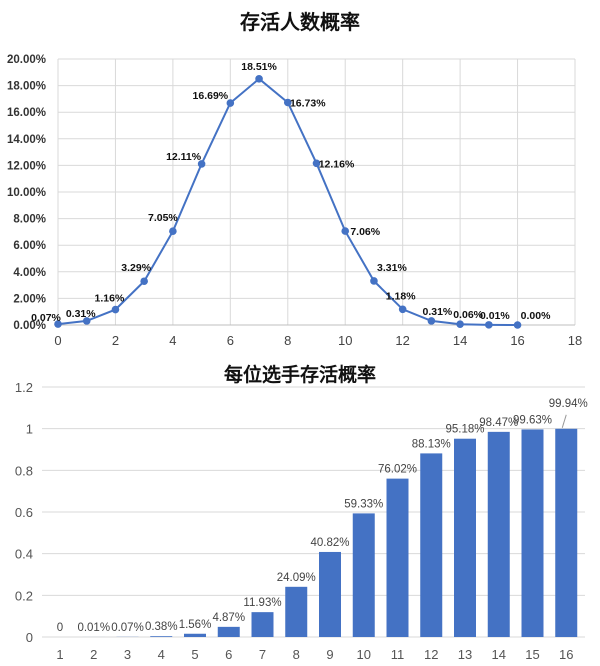  I want to click on y-axis-tick-label: 6.00%, so click(29, 246).